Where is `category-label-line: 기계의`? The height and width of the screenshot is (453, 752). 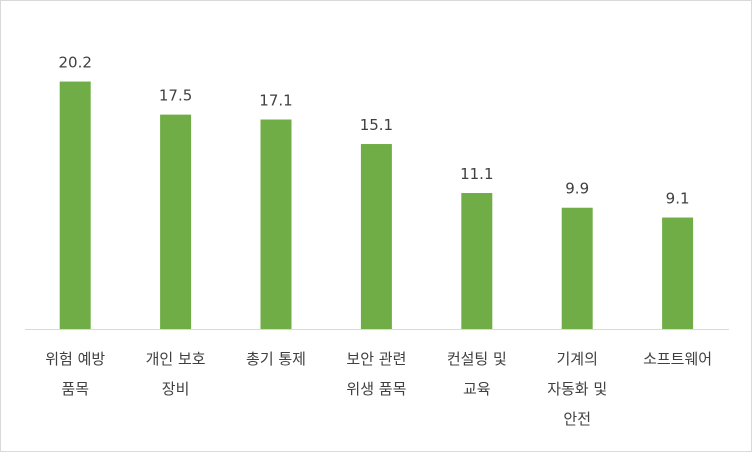
category-label-line: 기계의 is located at coordinates (576, 359).